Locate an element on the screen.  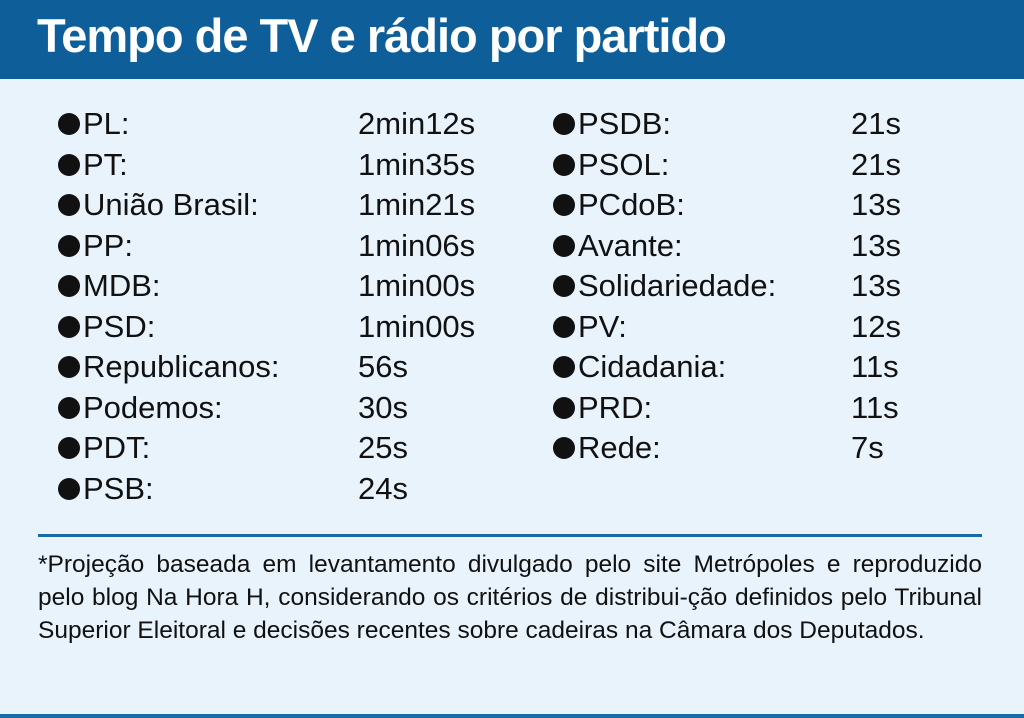
party-airtime: 25s is located at coordinates (383, 447).